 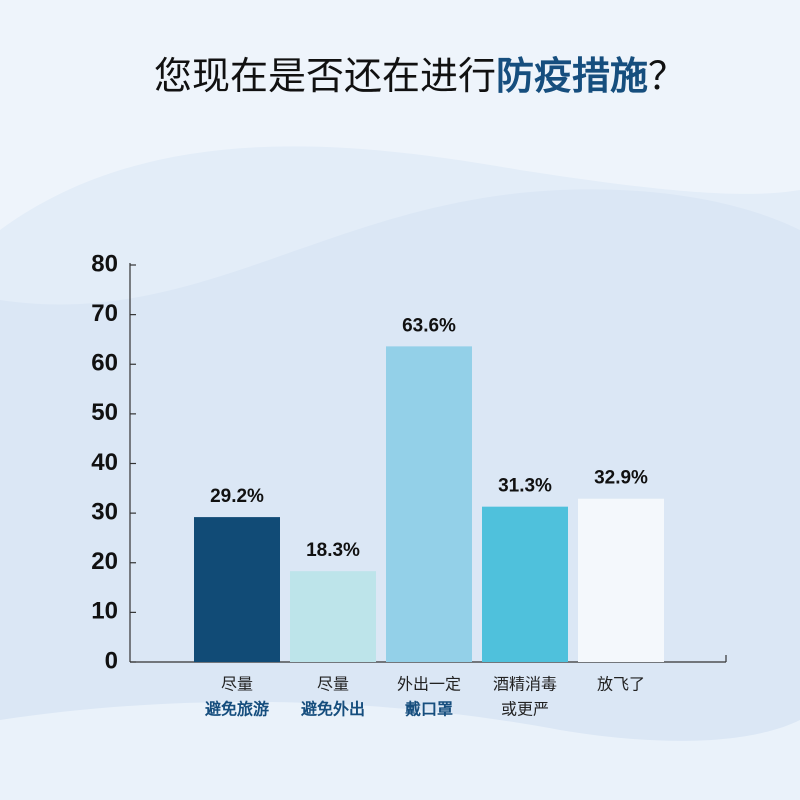 What do you see at coordinates (104, 412) in the screenshot?
I see `y-tick-label: 50` at bounding box center [104, 412].